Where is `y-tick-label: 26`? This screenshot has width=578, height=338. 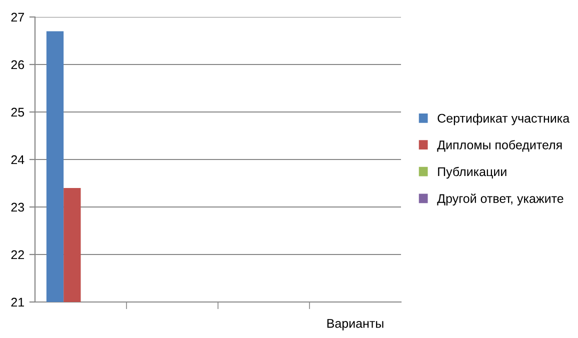
y-tick-label: 26 is located at coordinates (17, 65).